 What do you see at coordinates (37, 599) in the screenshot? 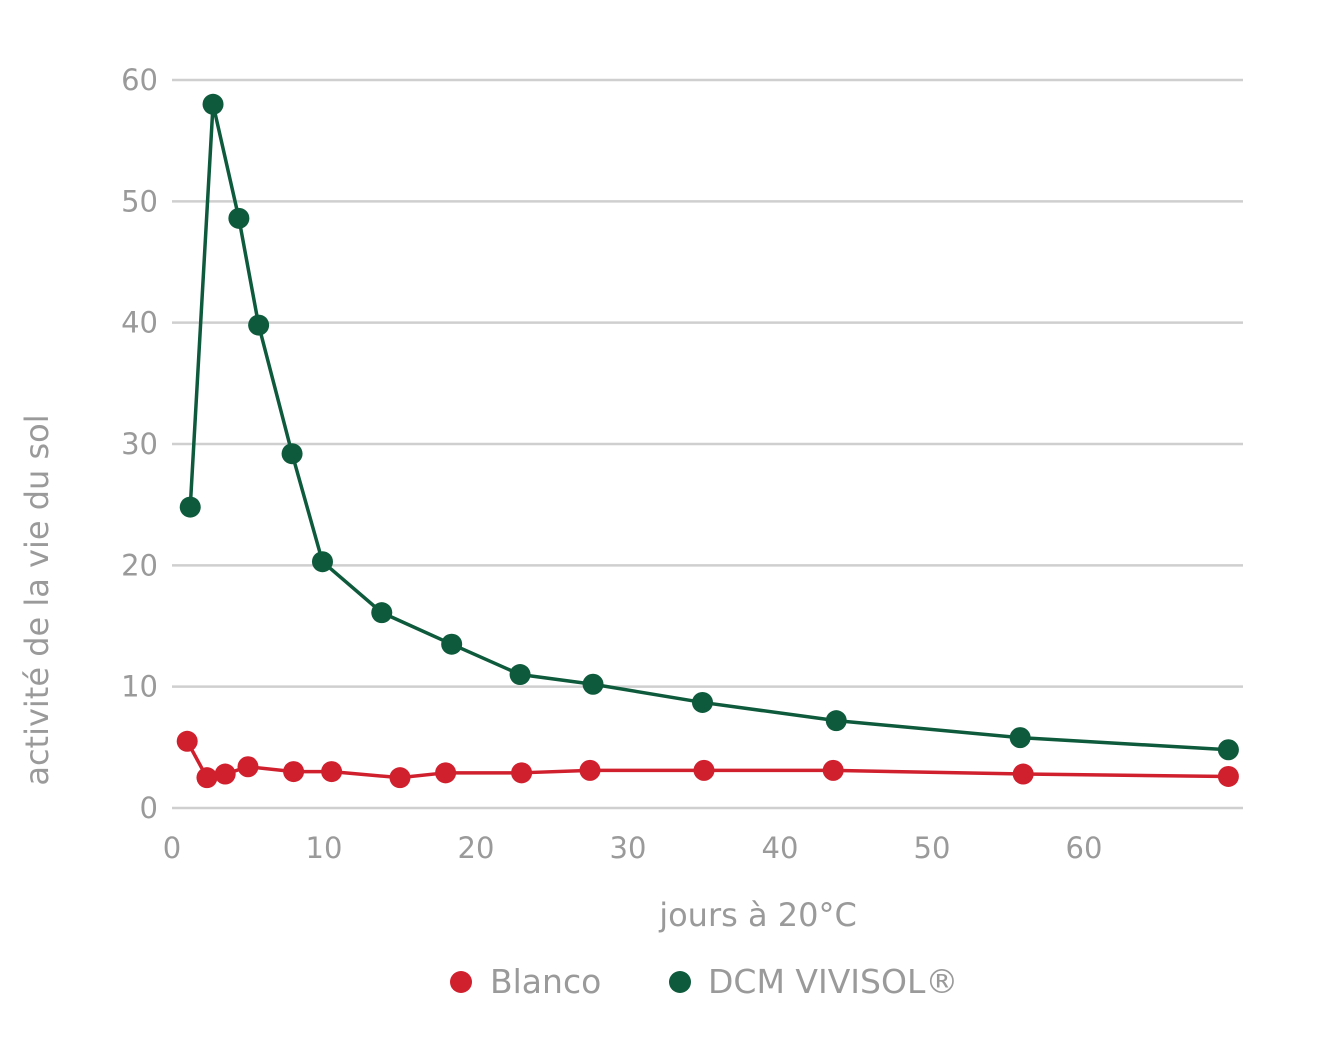
I see `y-axis-label: activité de la vie du sol` at bounding box center [37, 599].